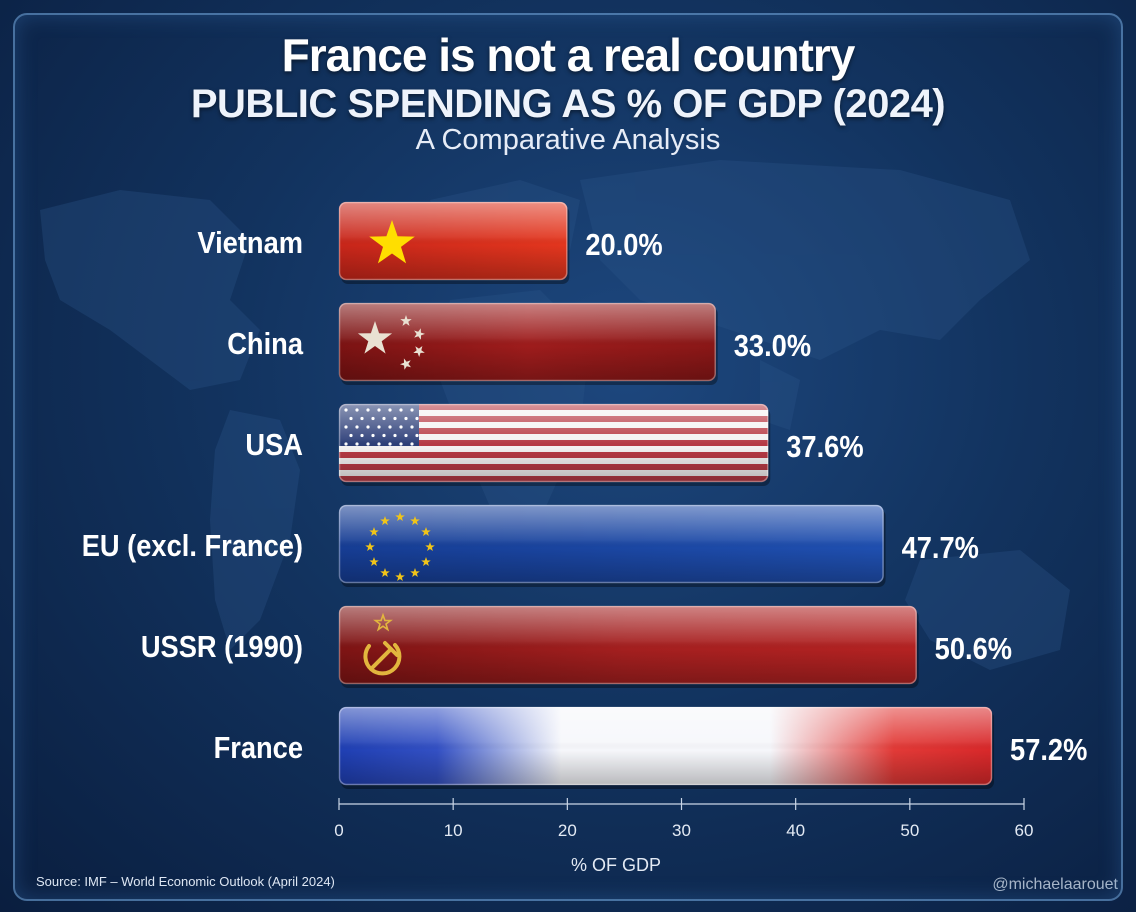 The height and width of the screenshot is (912, 1136). Describe the element at coordinates (274, 445) in the screenshot. I see `category-label: USA` at that location.